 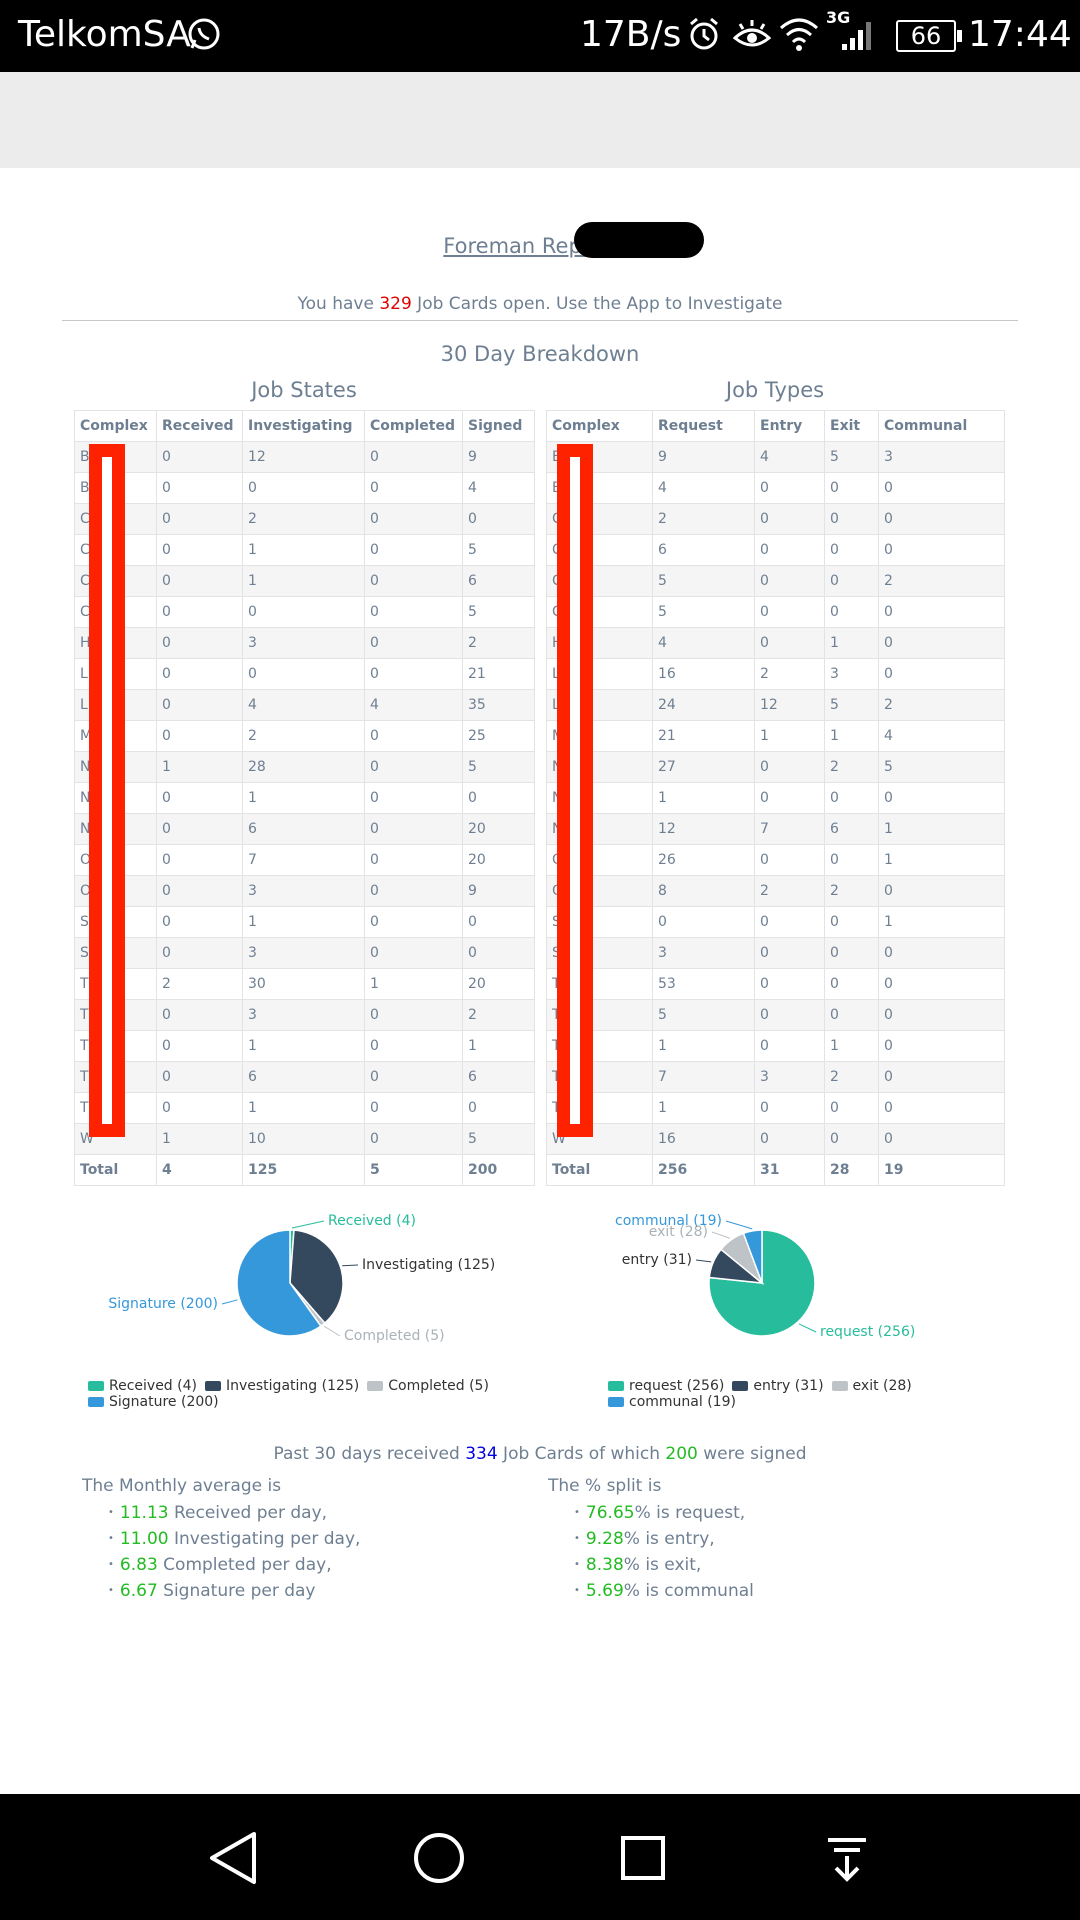 I want to click on legend-item: communal (19), so click(x=672, y=1402).